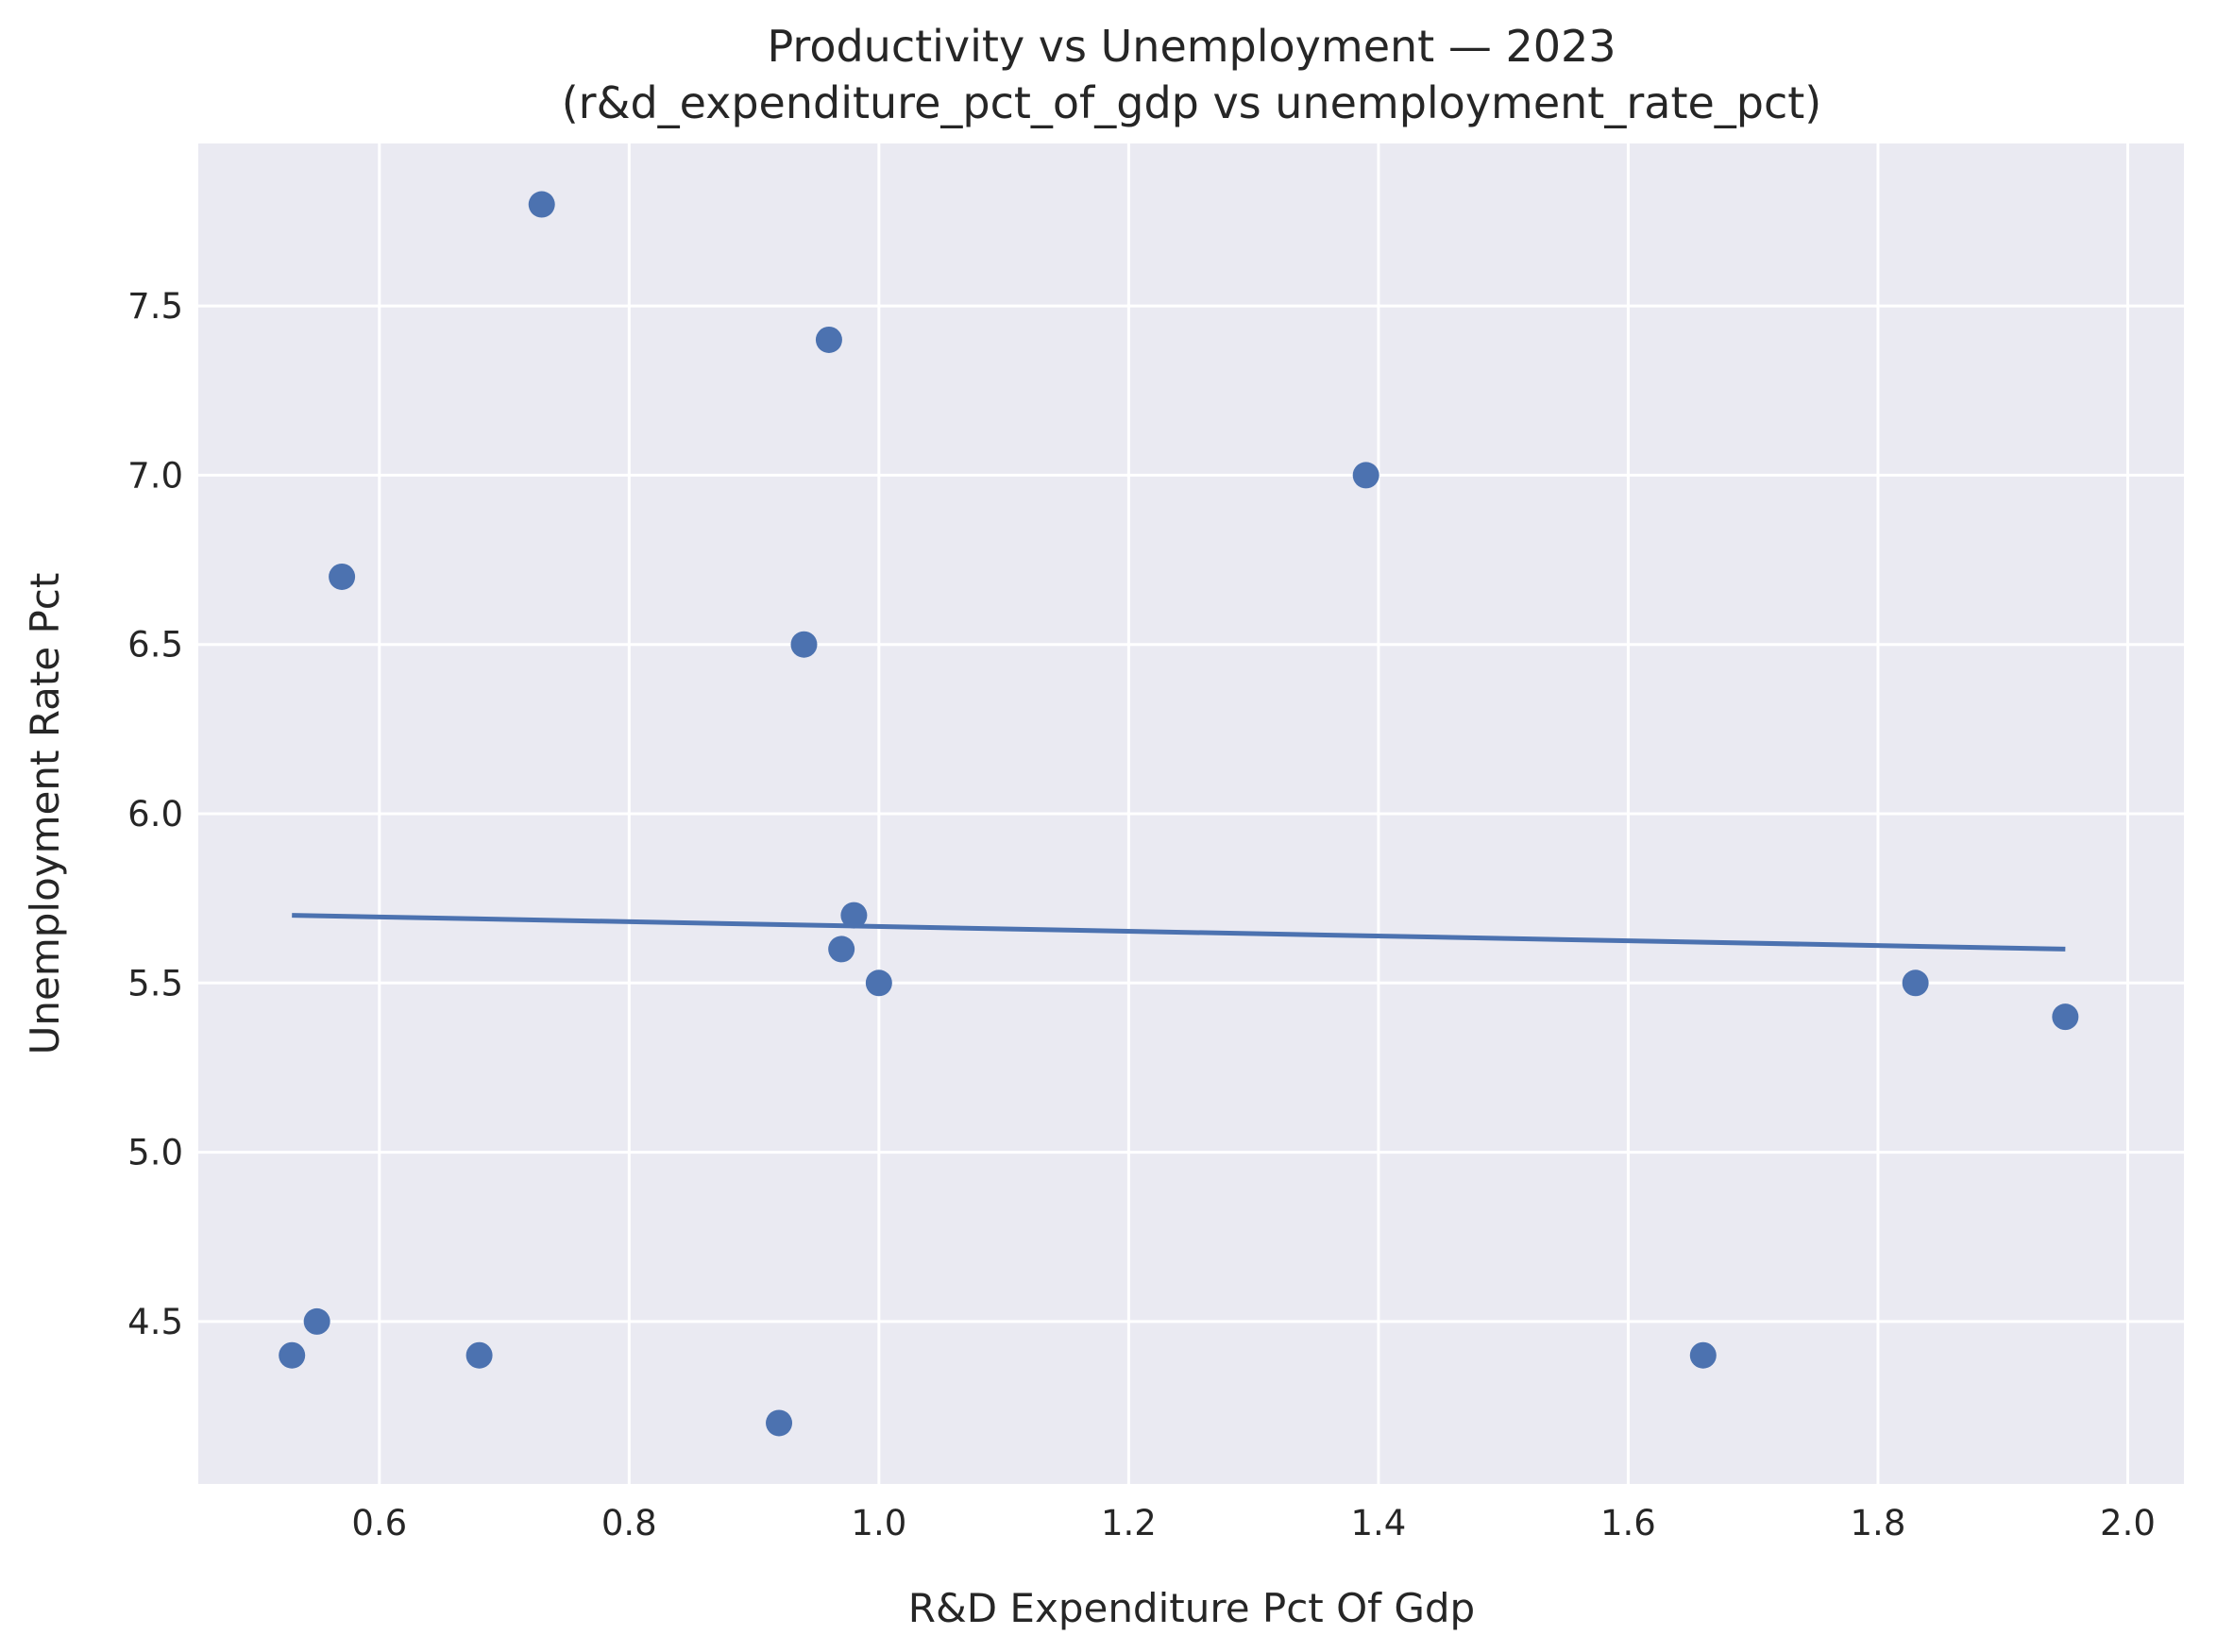 The image size is (2217, 1652). What do you see at coordinates (379, 1523) in the screenshot?
I see `x-tick-label: 0.6` at bounding box center [379, 1523].